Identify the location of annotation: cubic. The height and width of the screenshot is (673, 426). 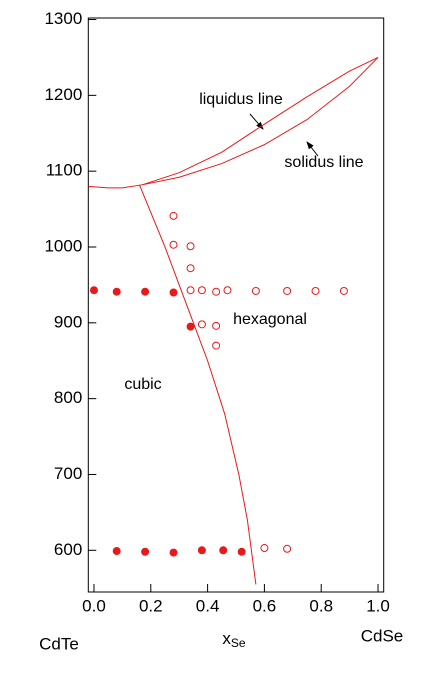
(142, 384).